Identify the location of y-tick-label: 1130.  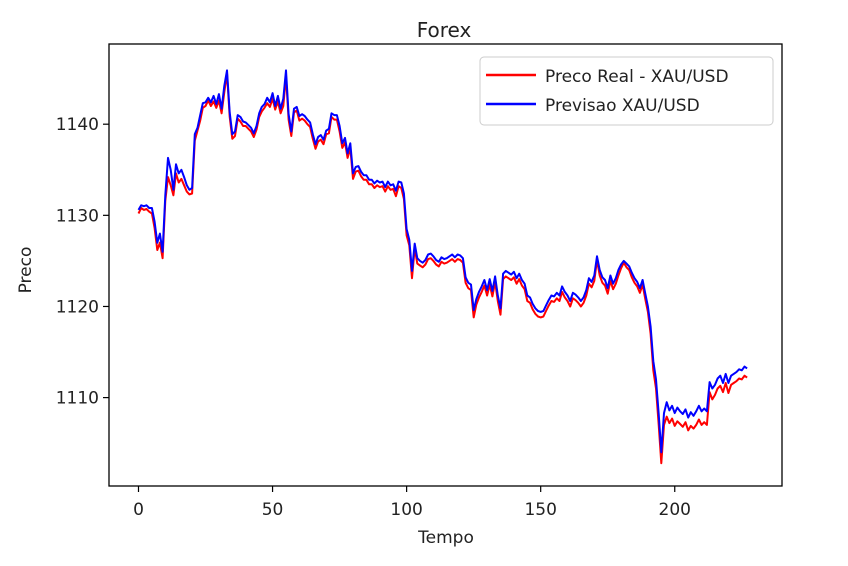
(77, 216).